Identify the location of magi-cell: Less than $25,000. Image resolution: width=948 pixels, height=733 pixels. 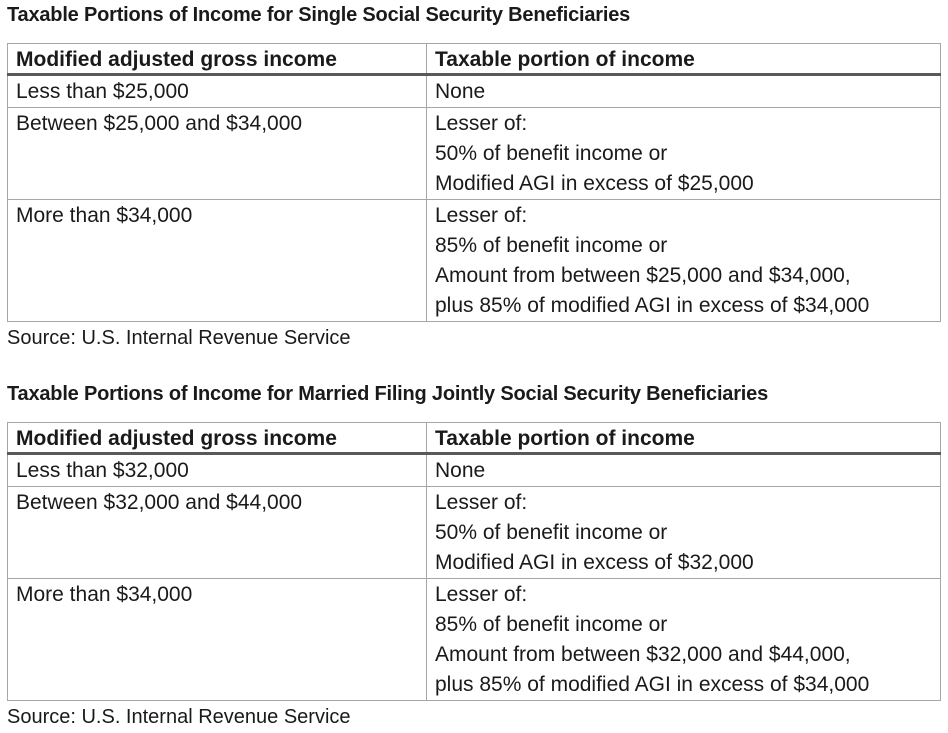
(217, 91).